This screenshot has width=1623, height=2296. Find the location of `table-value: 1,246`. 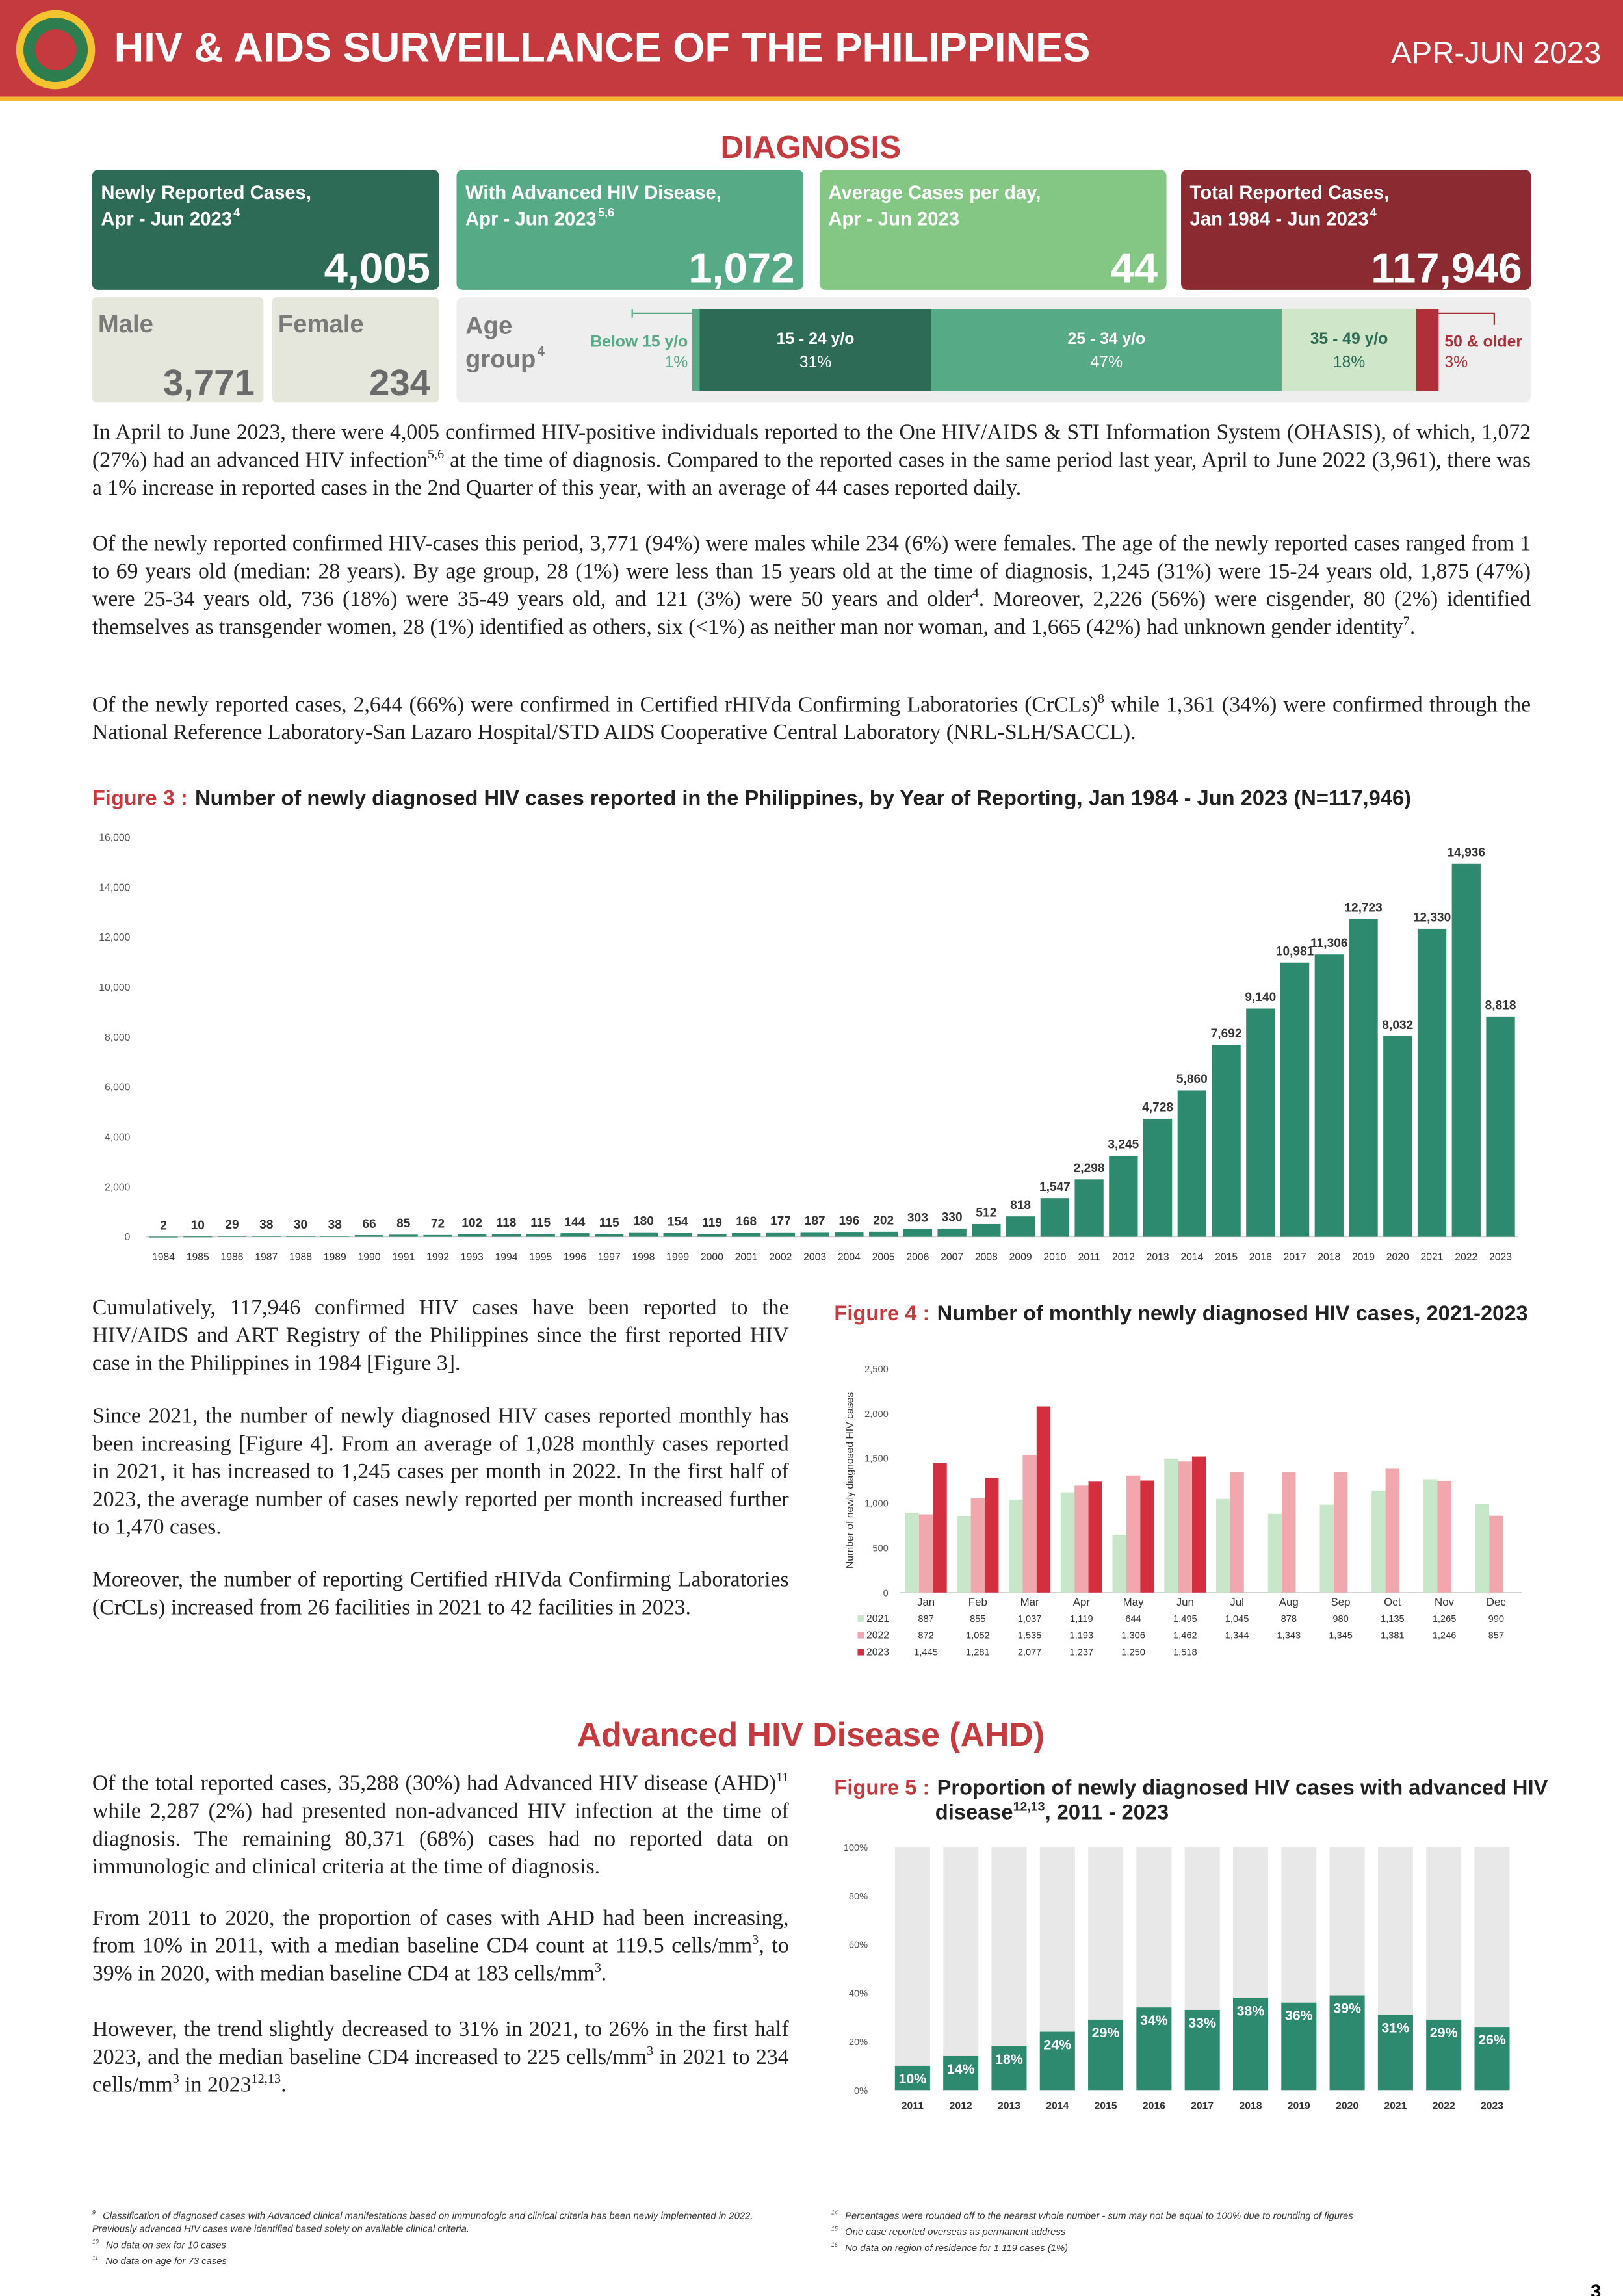

table-value: 1,246 is located at coordinates (1445, 1636).